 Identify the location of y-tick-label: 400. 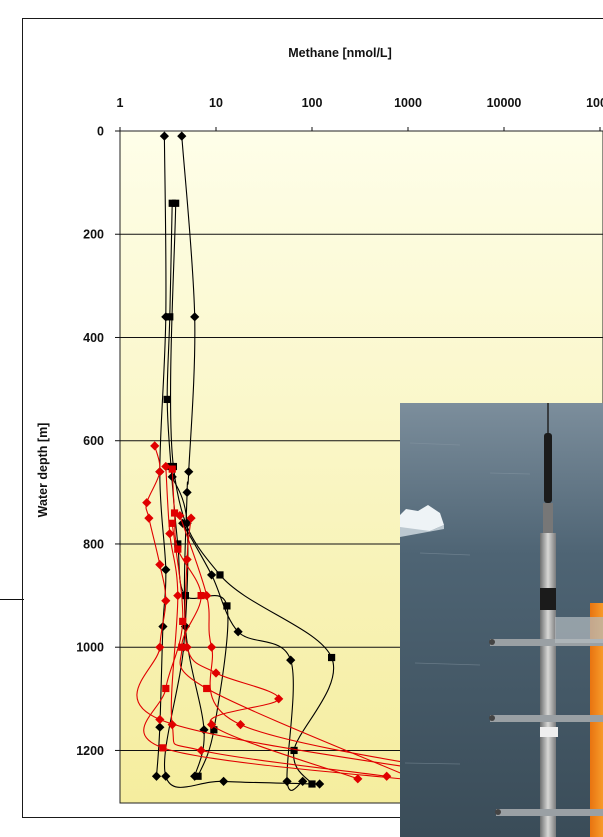
(93, 338).